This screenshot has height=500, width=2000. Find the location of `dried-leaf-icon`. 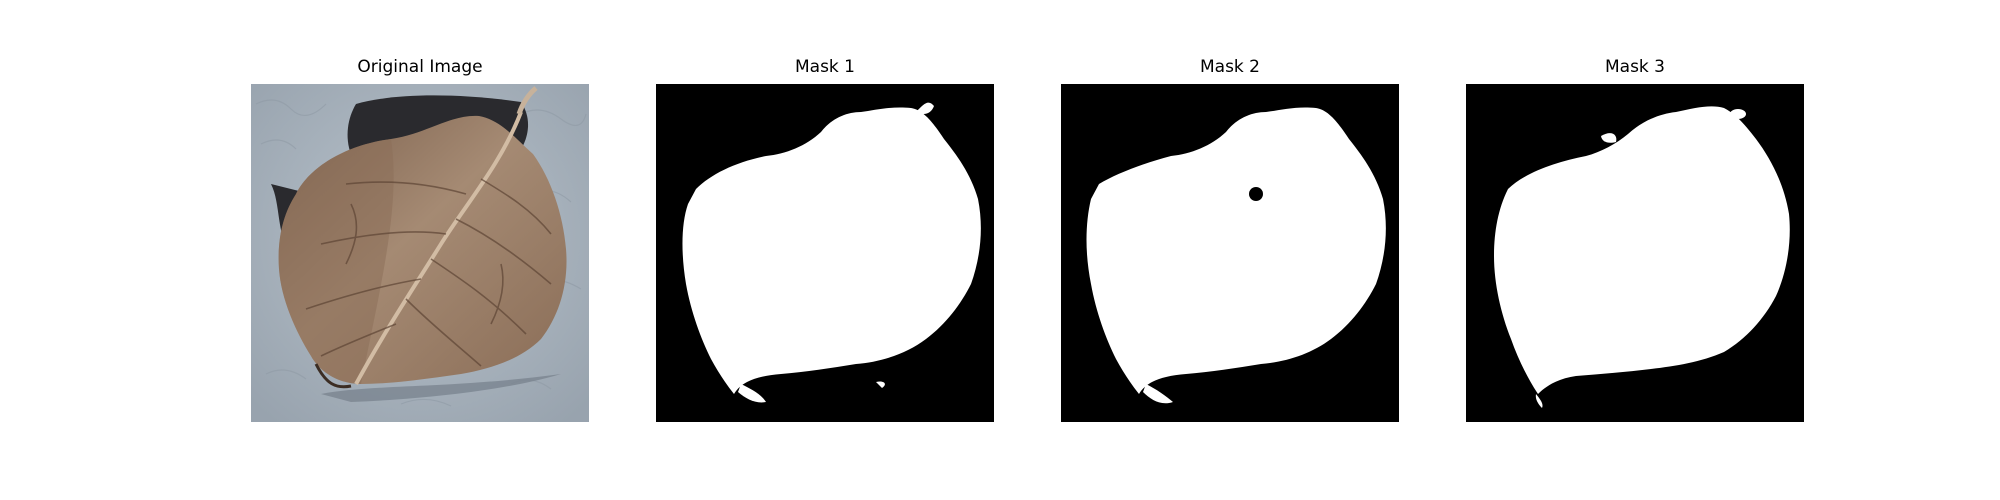

dried-leaf-icon is located at coordinates (420, 253).